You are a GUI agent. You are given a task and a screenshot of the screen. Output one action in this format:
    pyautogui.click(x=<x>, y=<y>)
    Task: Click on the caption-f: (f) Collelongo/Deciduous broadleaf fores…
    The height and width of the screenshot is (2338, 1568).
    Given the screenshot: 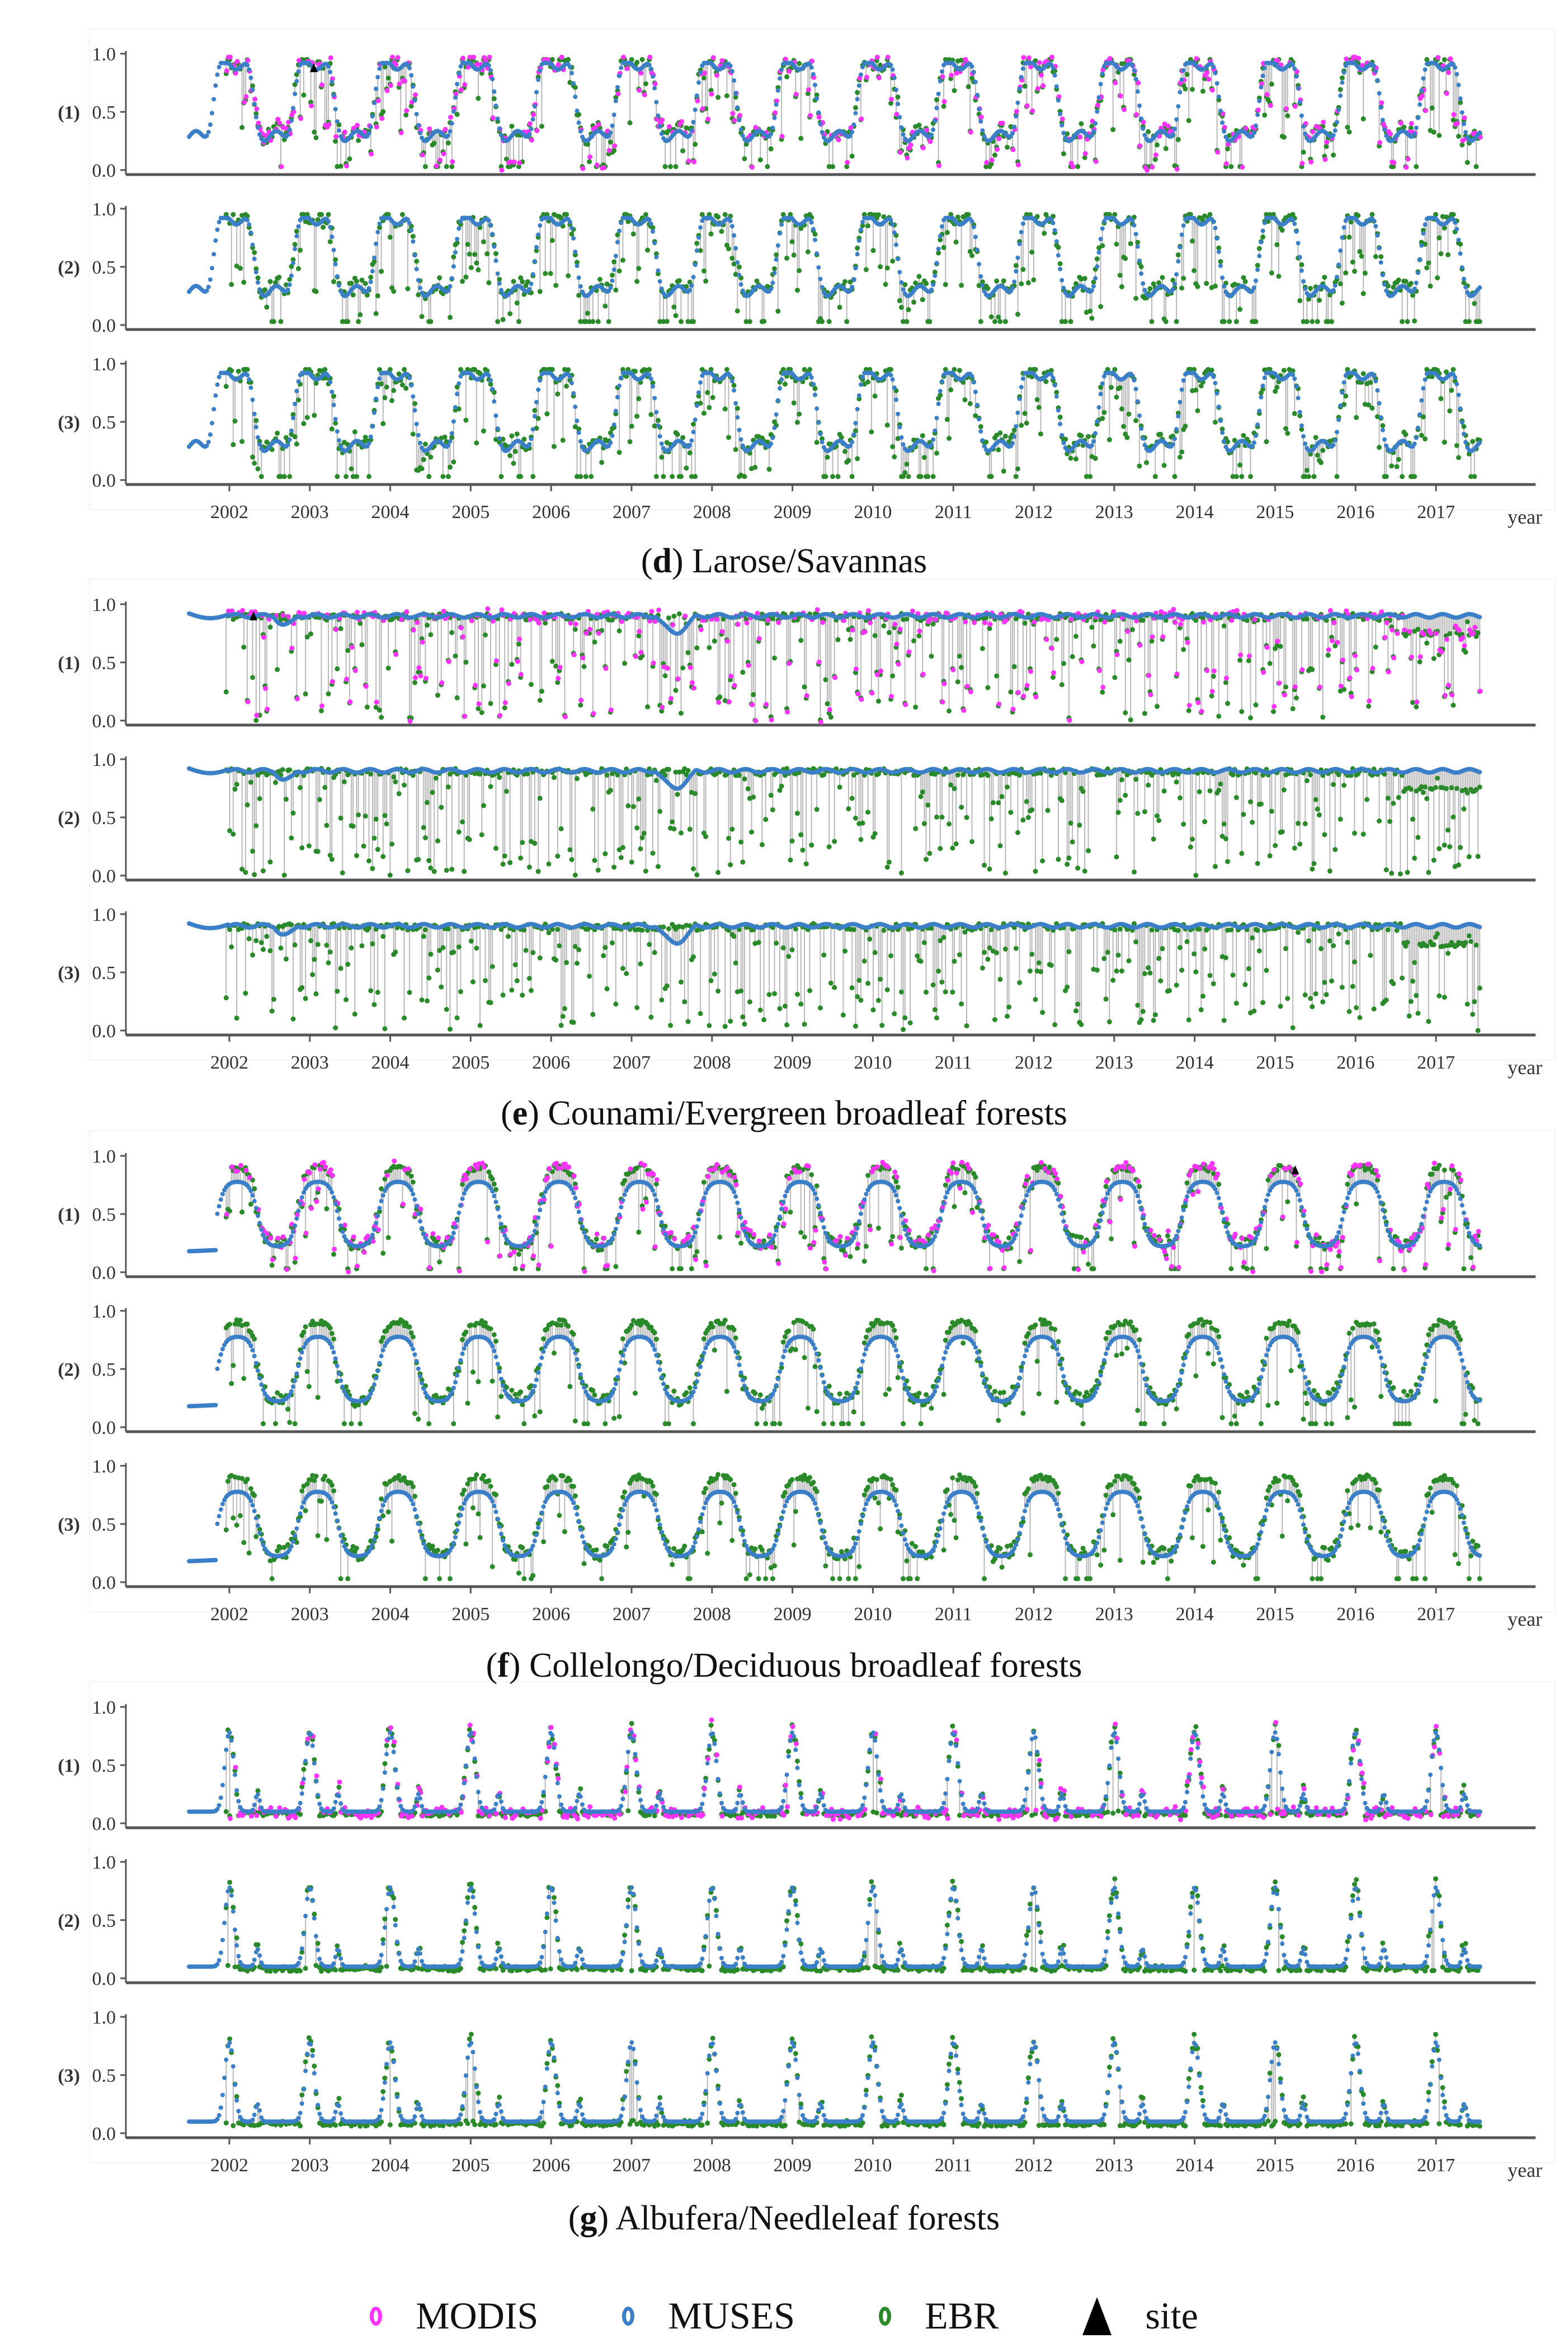 What is the action you would take?
    pyautogui.click(x=784, y=1666)
    